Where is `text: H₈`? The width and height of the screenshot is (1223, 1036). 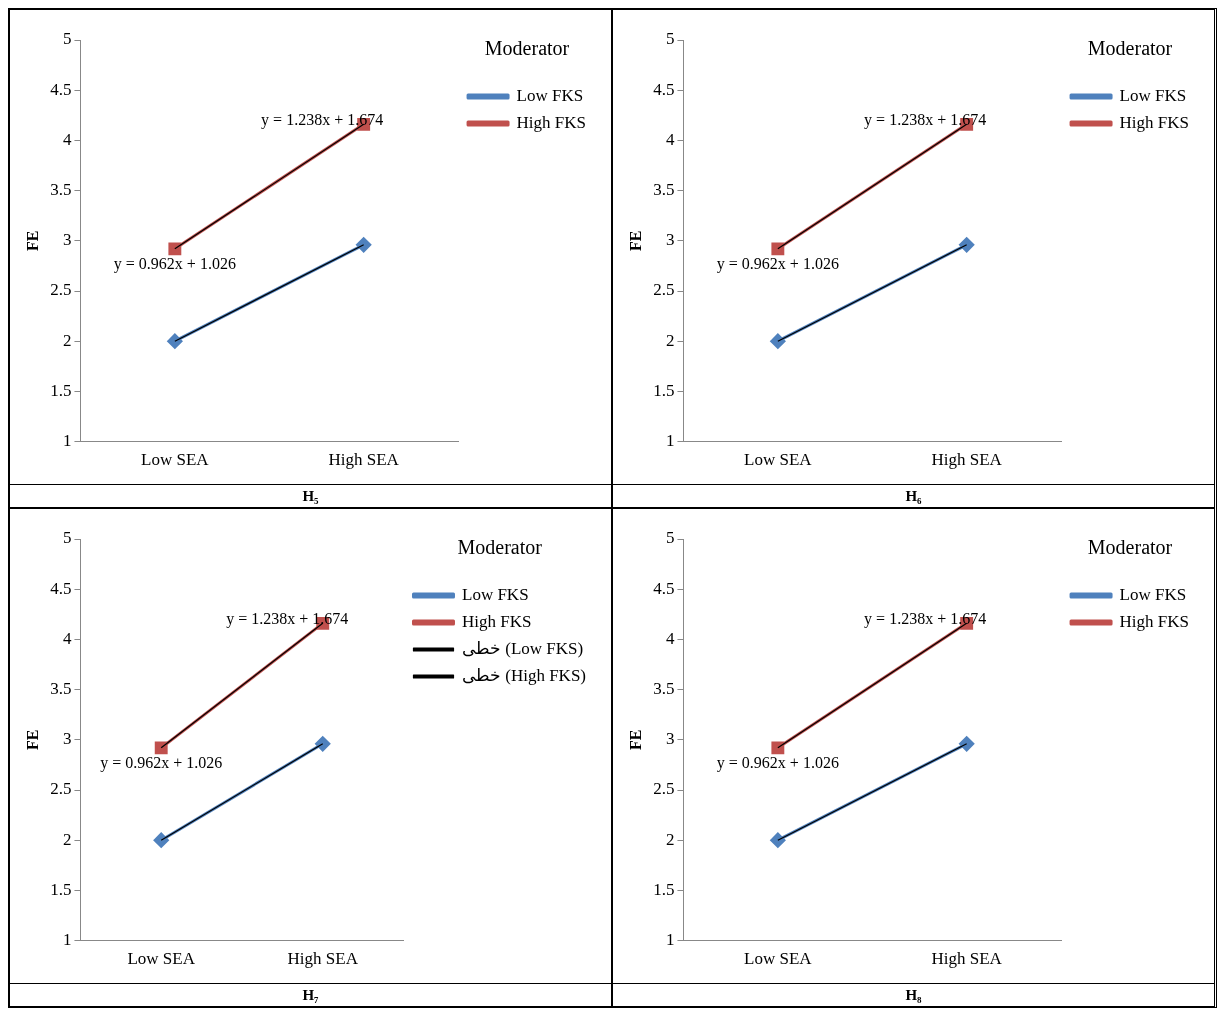 text: H₈ is located at coordinates (913, 994).